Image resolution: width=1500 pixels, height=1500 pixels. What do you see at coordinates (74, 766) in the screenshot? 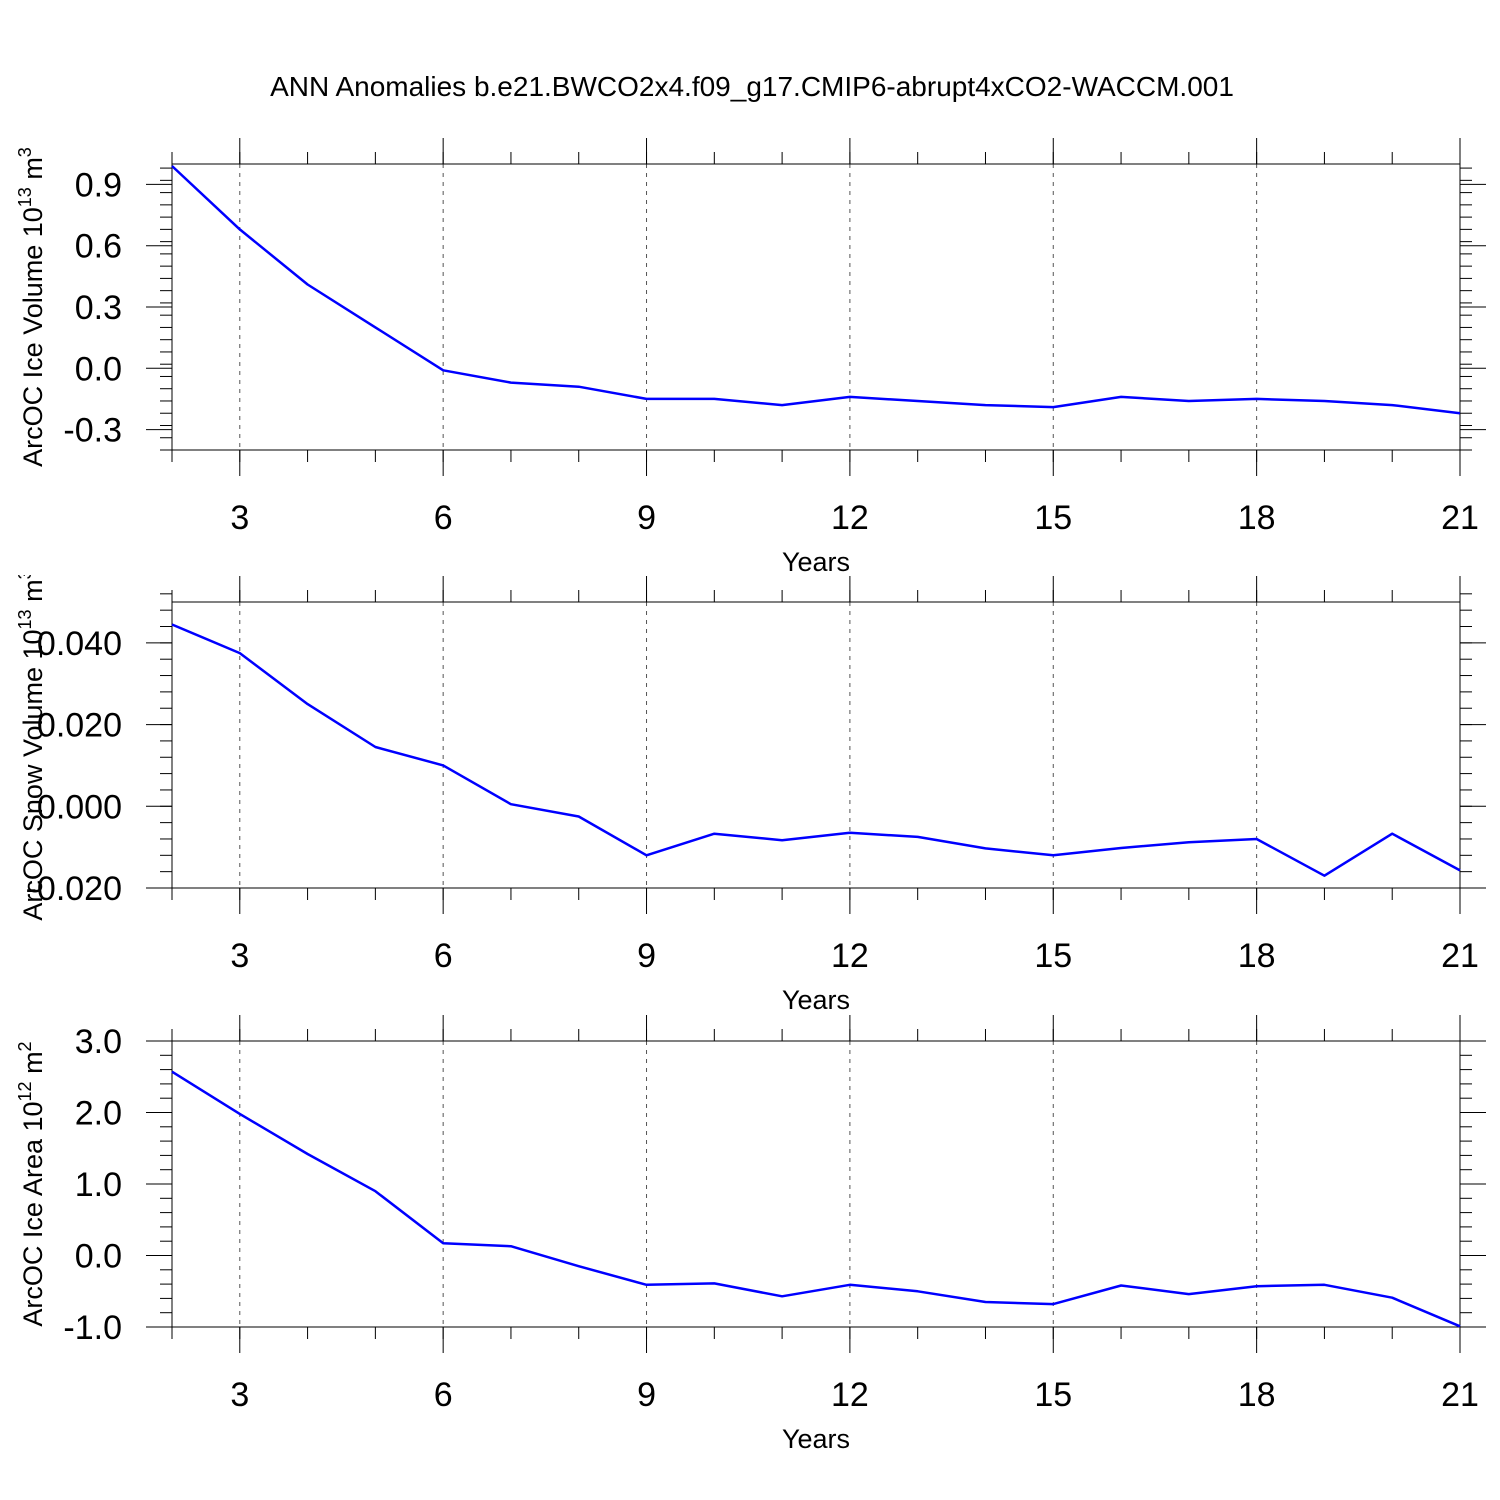
I see `y-tick-labels: 0.040 0.020 0.000 -0.020` at bounding box center [74, 766].